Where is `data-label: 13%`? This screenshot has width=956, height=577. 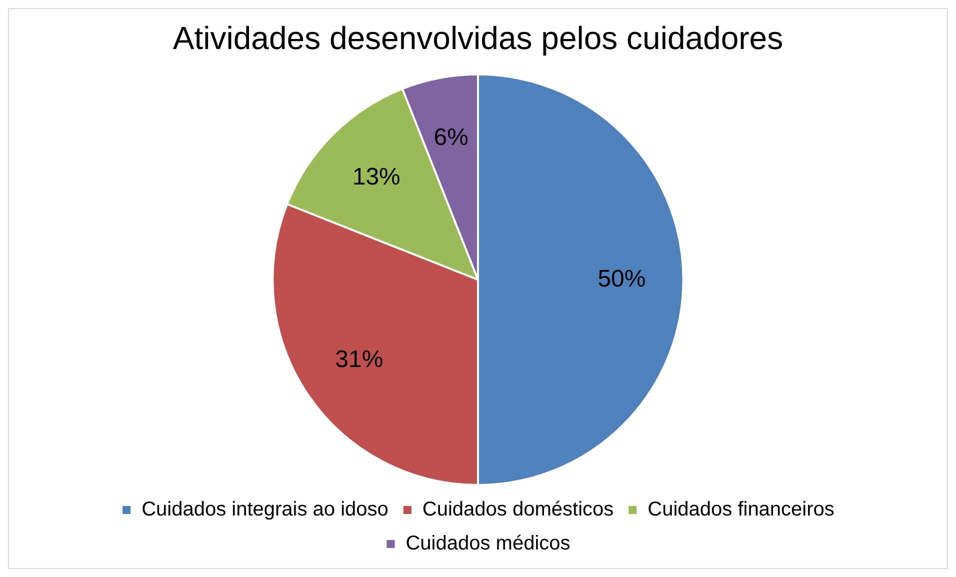 data-label: 13% is located at coordinates (376, 177).